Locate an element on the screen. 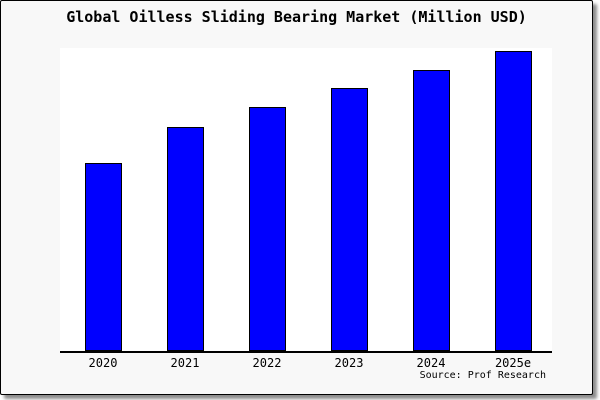 The height and width of the screenshot is (400, 600). x-tick-label-2023: 2023 is located at coordinates (349, 363).